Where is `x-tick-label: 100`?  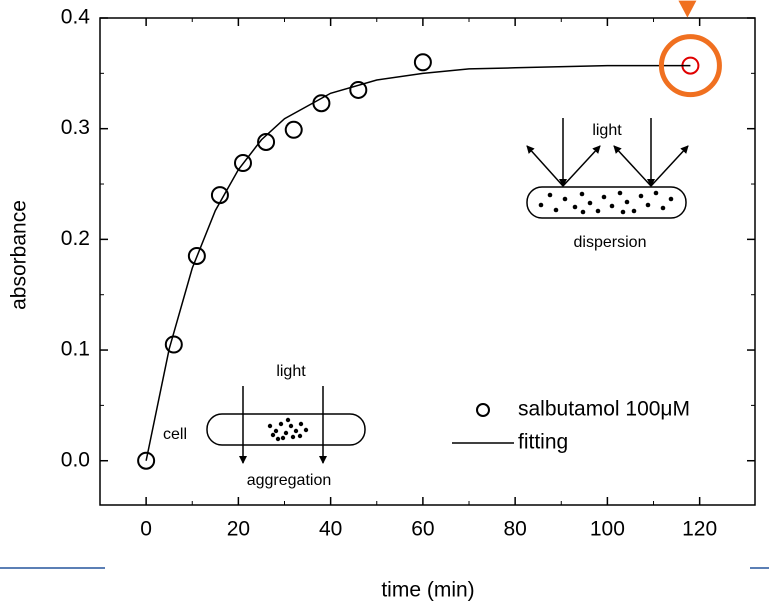
x-tick-label: 100 is located at coordinates (607, 529).